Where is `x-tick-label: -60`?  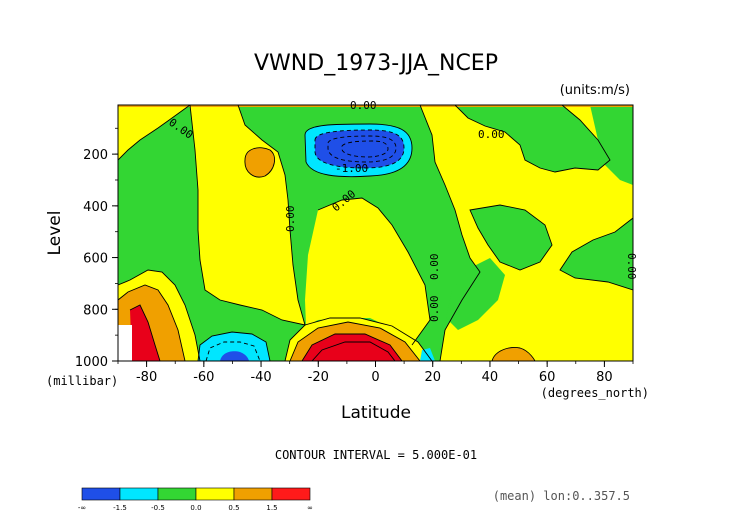 x-tick-label: -60 is located at coordinates (203, 377).